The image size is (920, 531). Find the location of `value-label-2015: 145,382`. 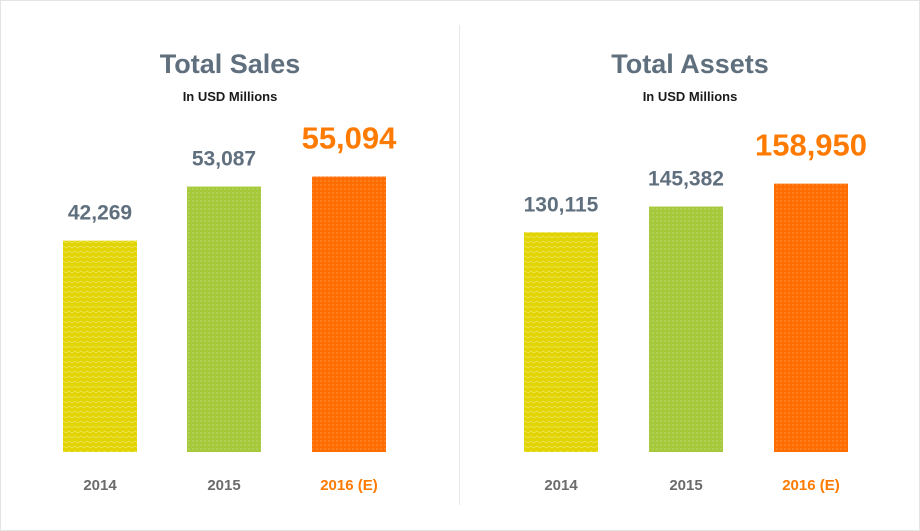

value-label-2015: 145,382 is located at coordinates (686, 179).